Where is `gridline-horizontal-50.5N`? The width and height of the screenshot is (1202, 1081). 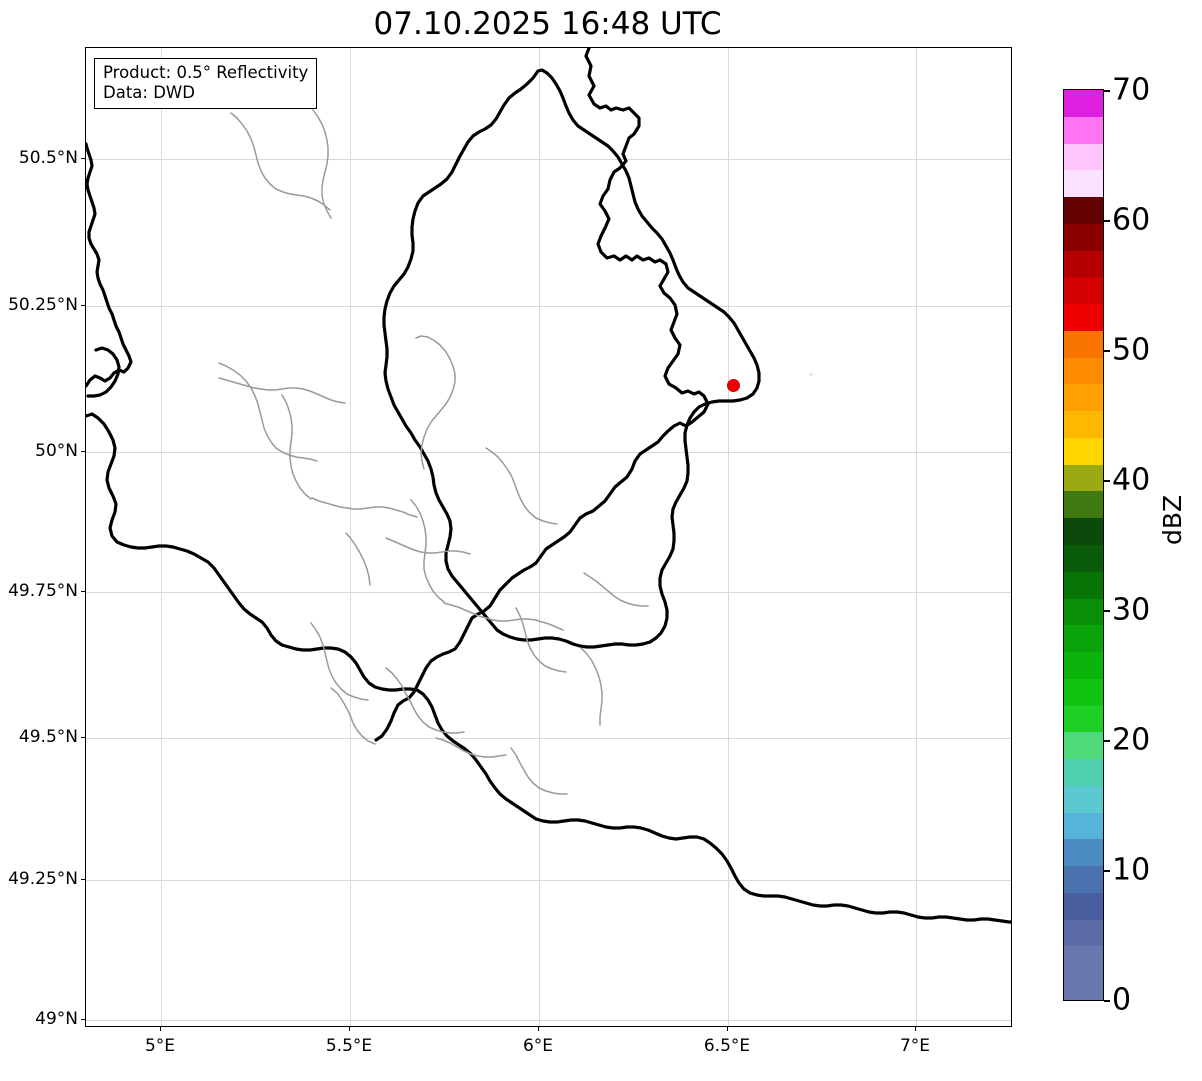
gridline-horizontal-50.5N is located at coordinates (548, 159).